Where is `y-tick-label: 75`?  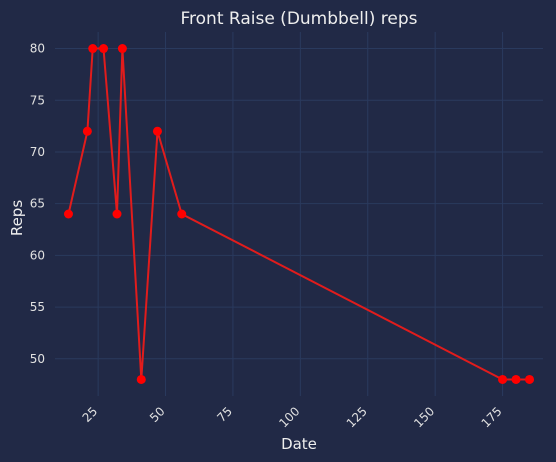
y-tick-label: 75 is located at coordinates (37, 100).